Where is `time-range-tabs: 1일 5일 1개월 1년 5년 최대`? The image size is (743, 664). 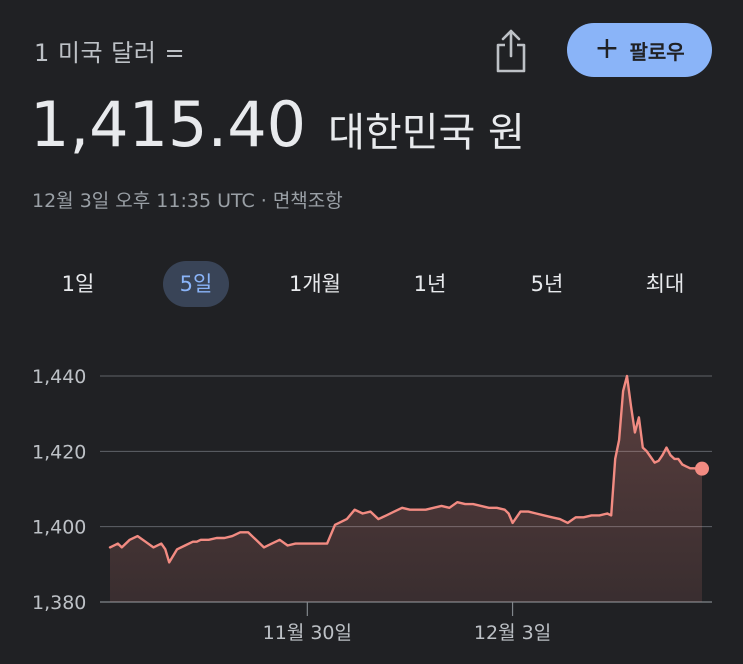 time-range-tabs: 1일 5일 1개월 1년 5년 최대 is located at coordinates (371, 284).